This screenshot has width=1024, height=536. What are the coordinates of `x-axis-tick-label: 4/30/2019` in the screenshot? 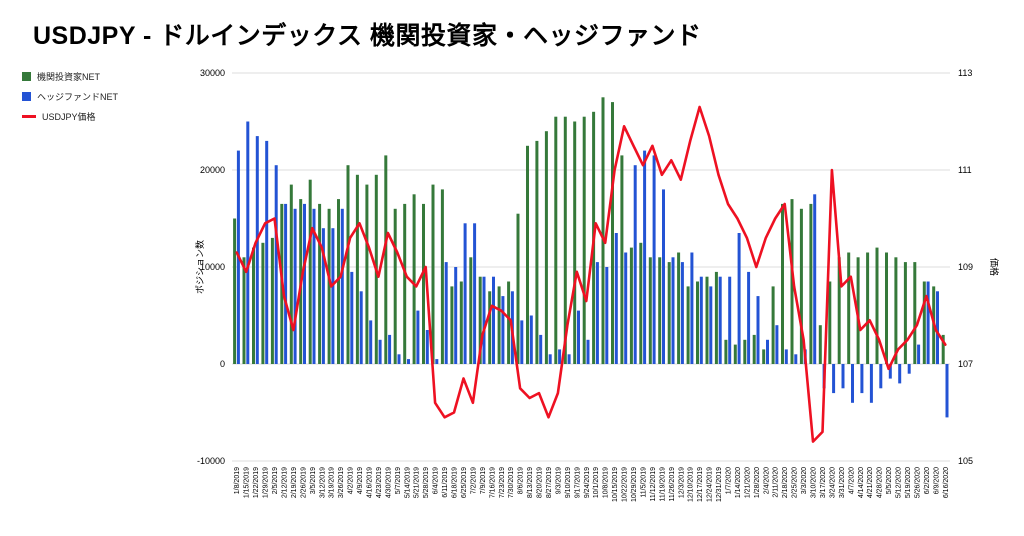 It's located at (388, 482).